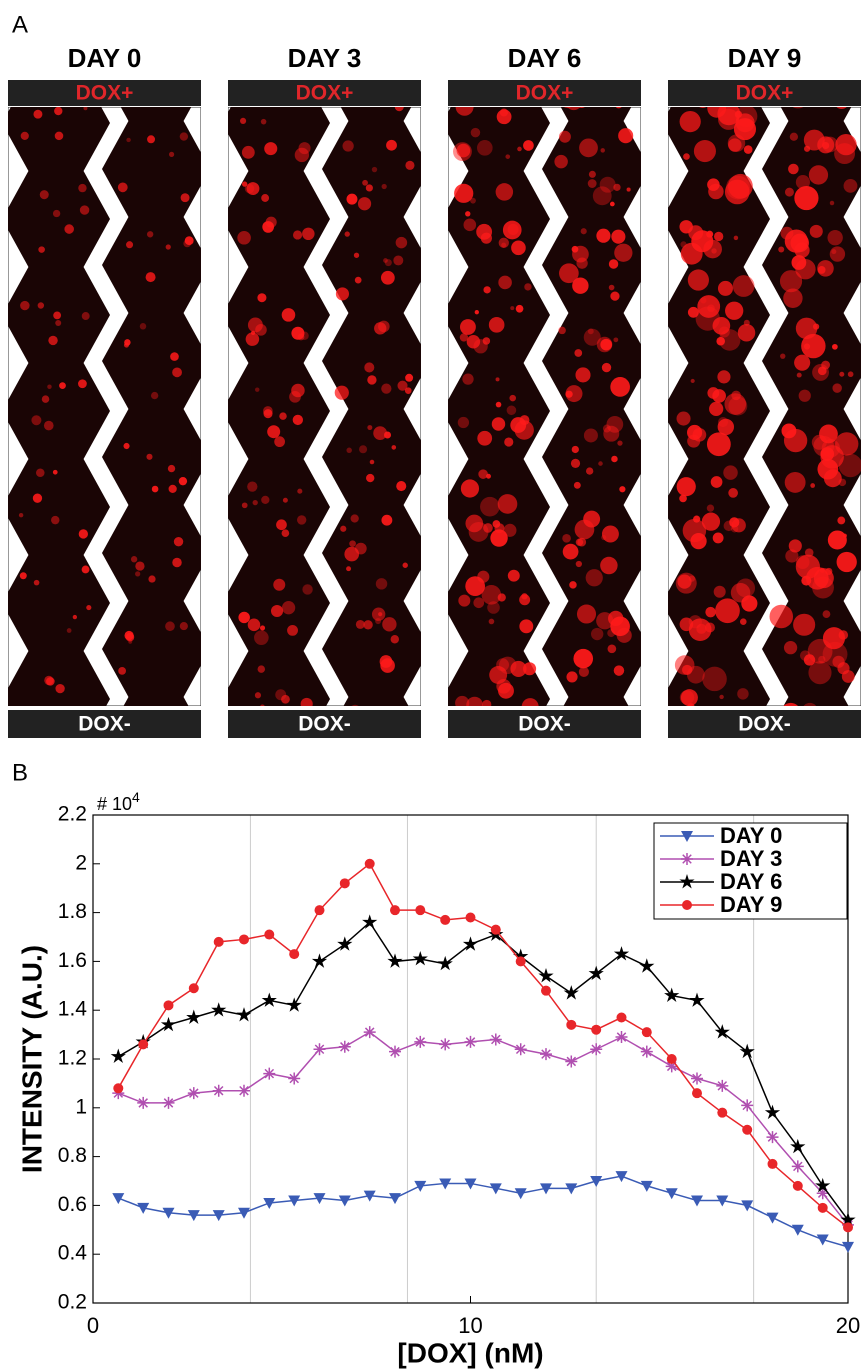 This screenshot has height=1372, width=861. Describe the element at coordinates (81, 1106) in the screenshot. I see `y-tick-label: 1` at that location.